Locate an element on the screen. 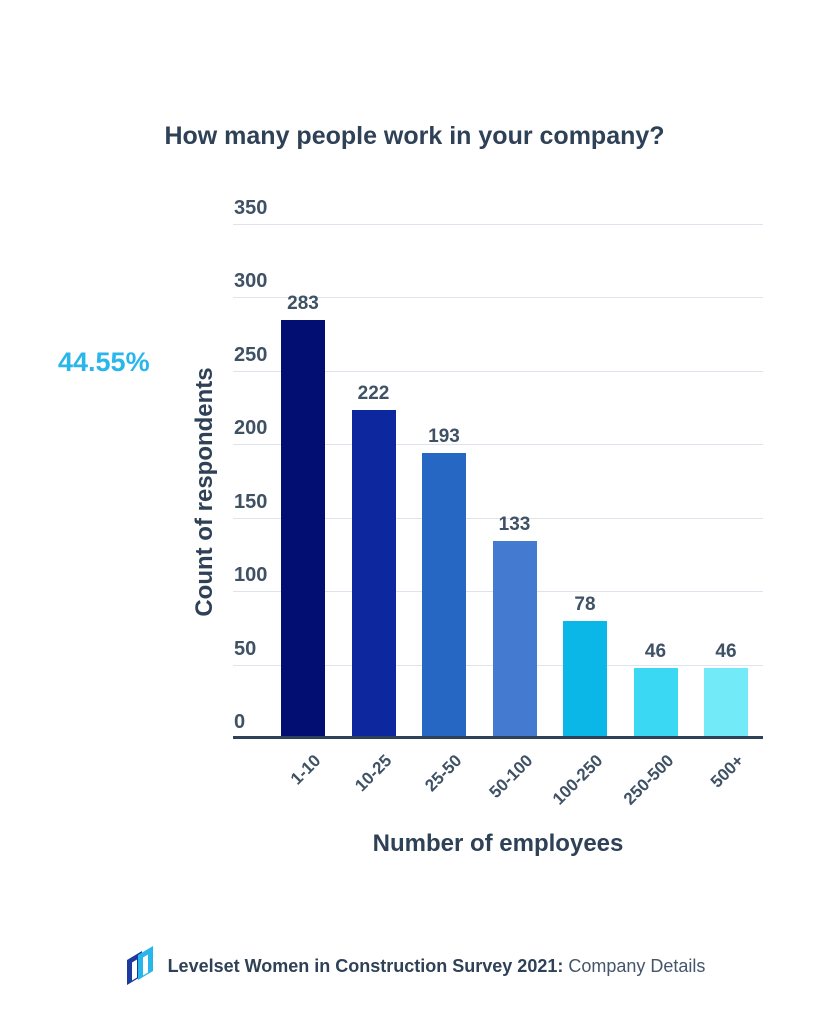  bar-value-label-25-50: 193 is located at coordinates (444, 436).